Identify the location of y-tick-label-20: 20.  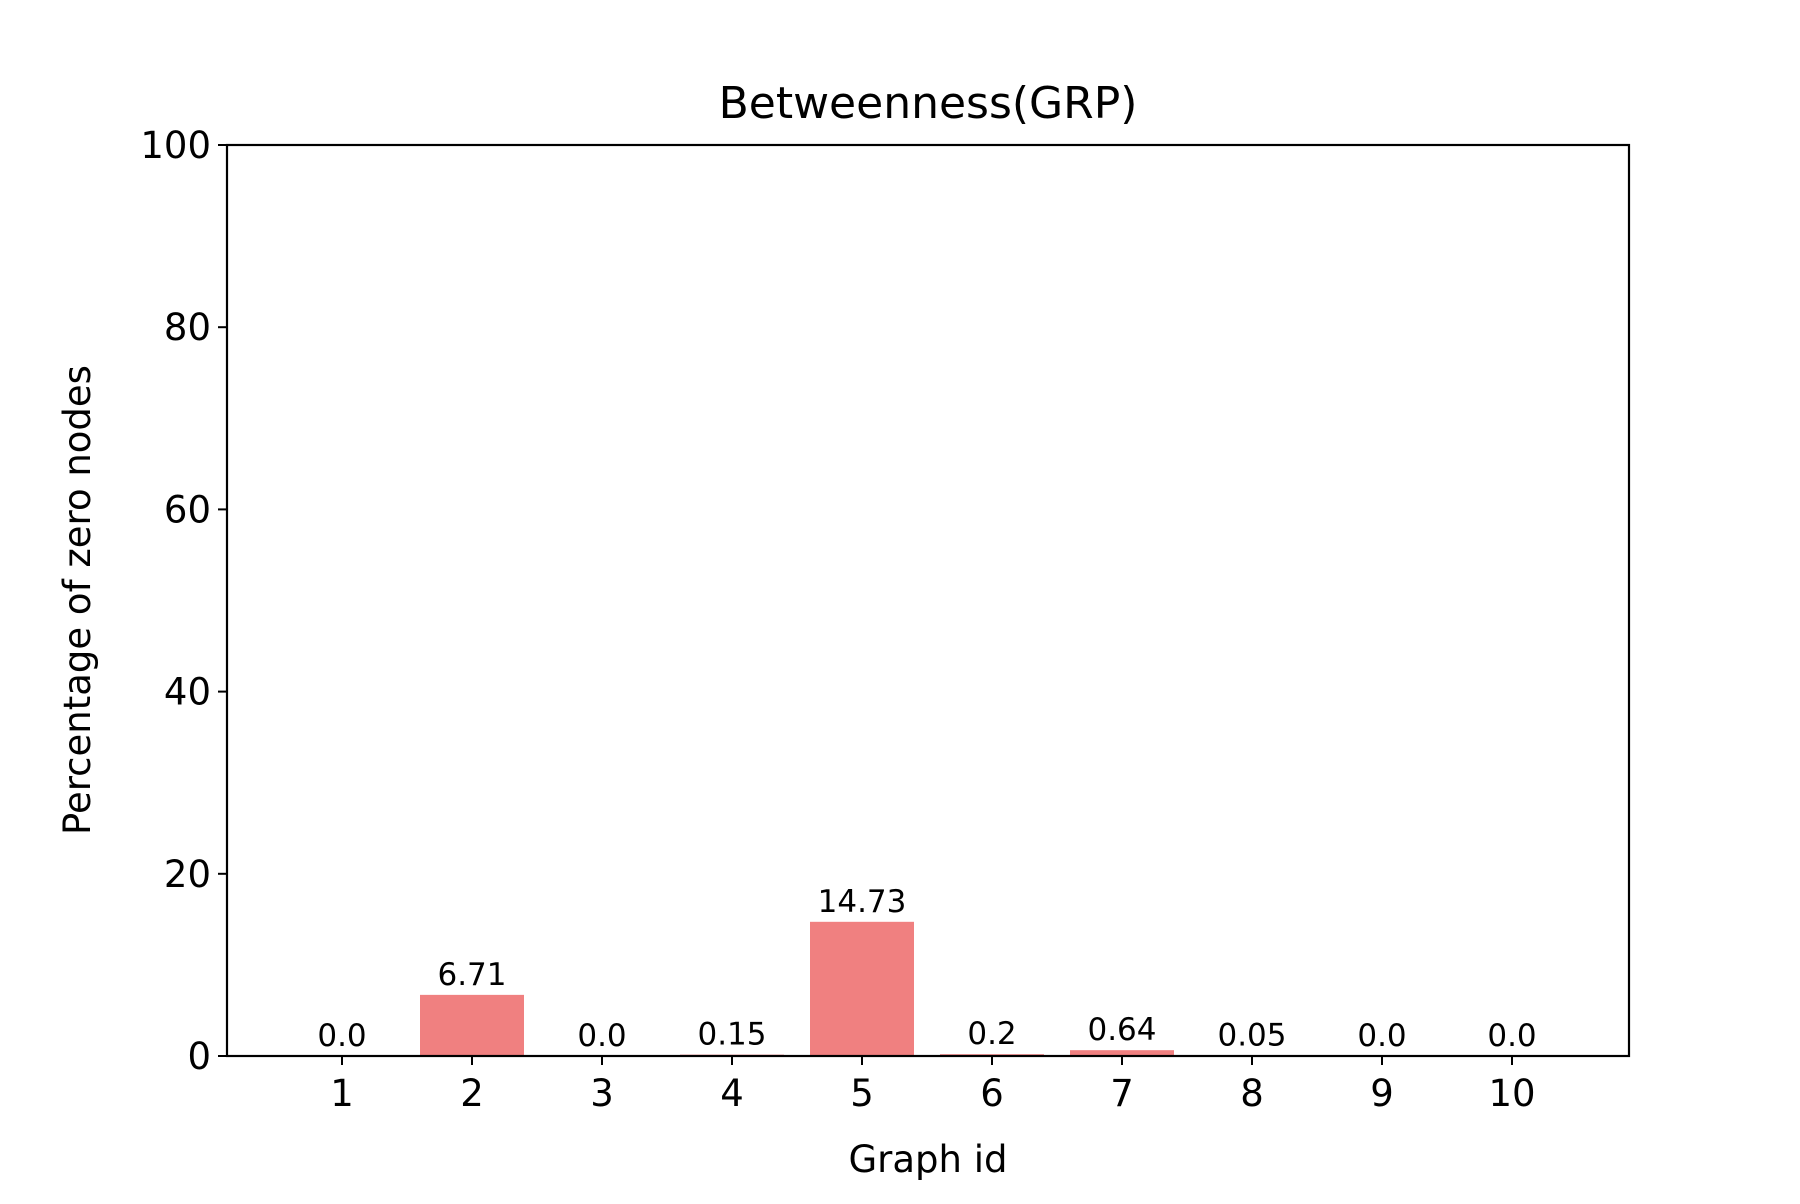
(187, 874).